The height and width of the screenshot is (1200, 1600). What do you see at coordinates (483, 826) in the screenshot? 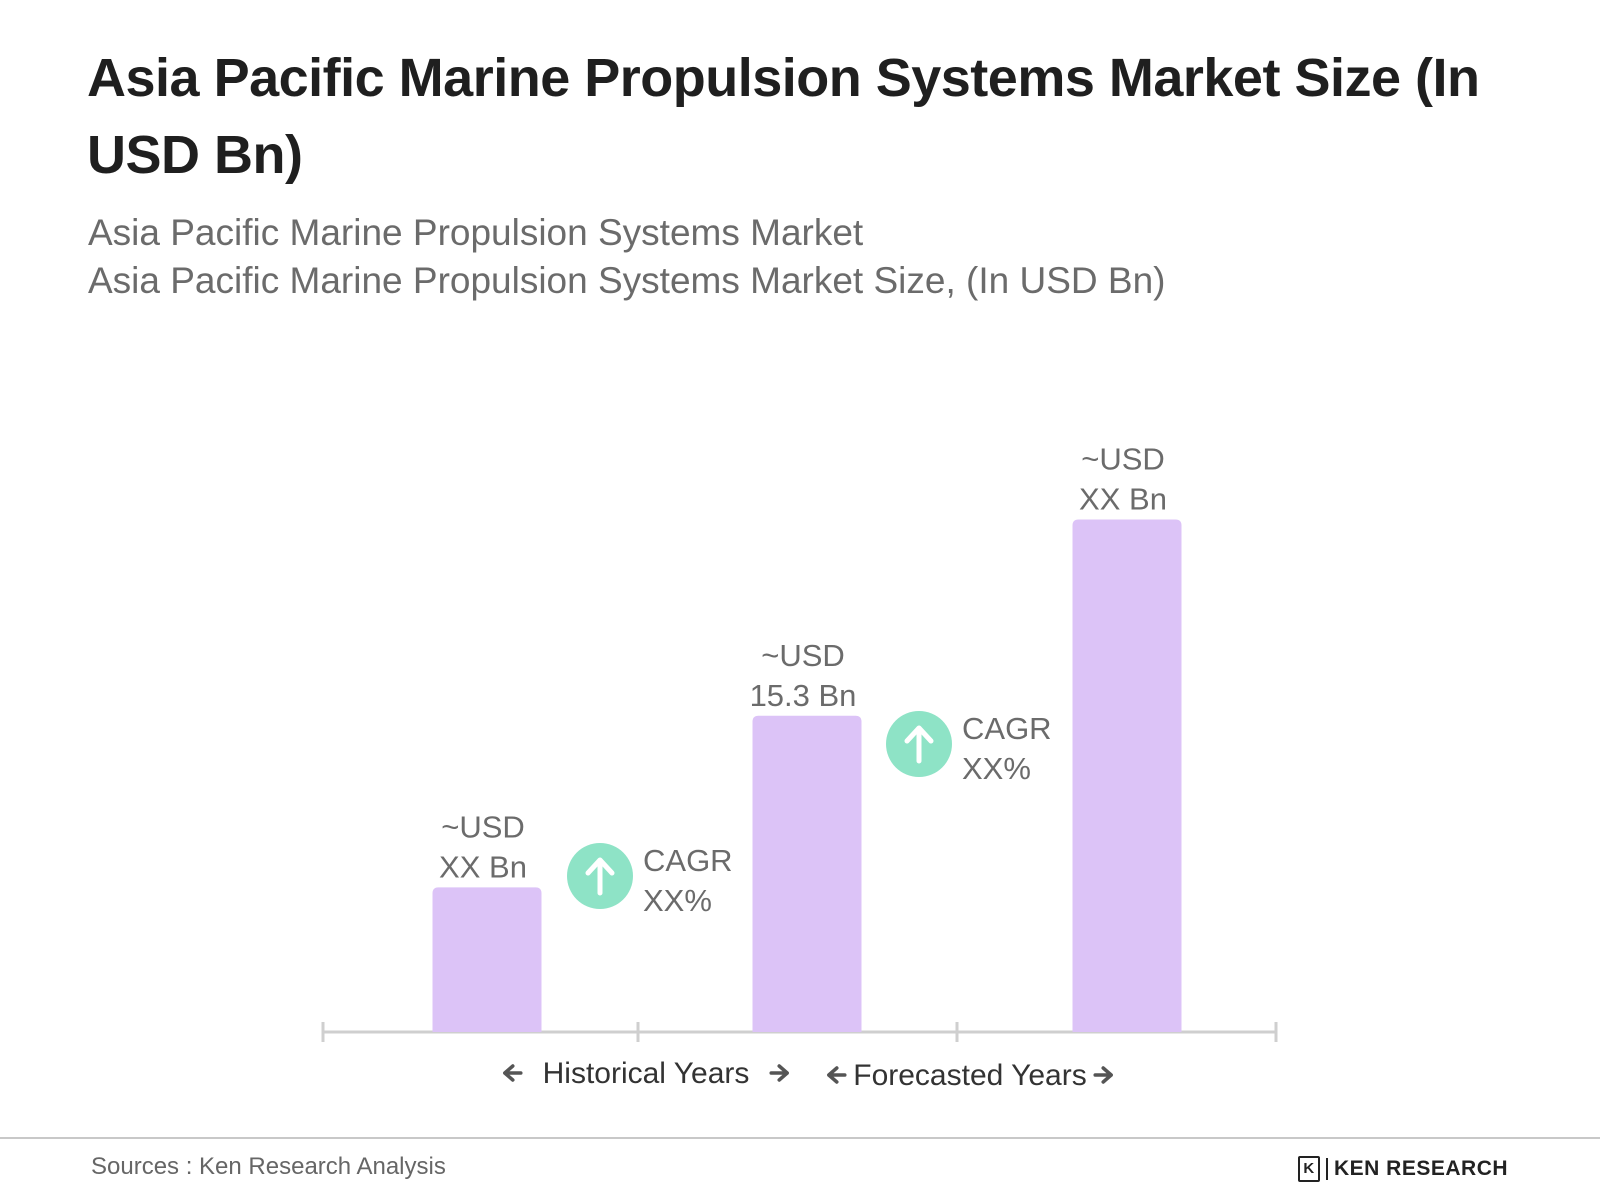
I see `bar-value-label-0-line1: ~USD` at bounding box center [483, 826].